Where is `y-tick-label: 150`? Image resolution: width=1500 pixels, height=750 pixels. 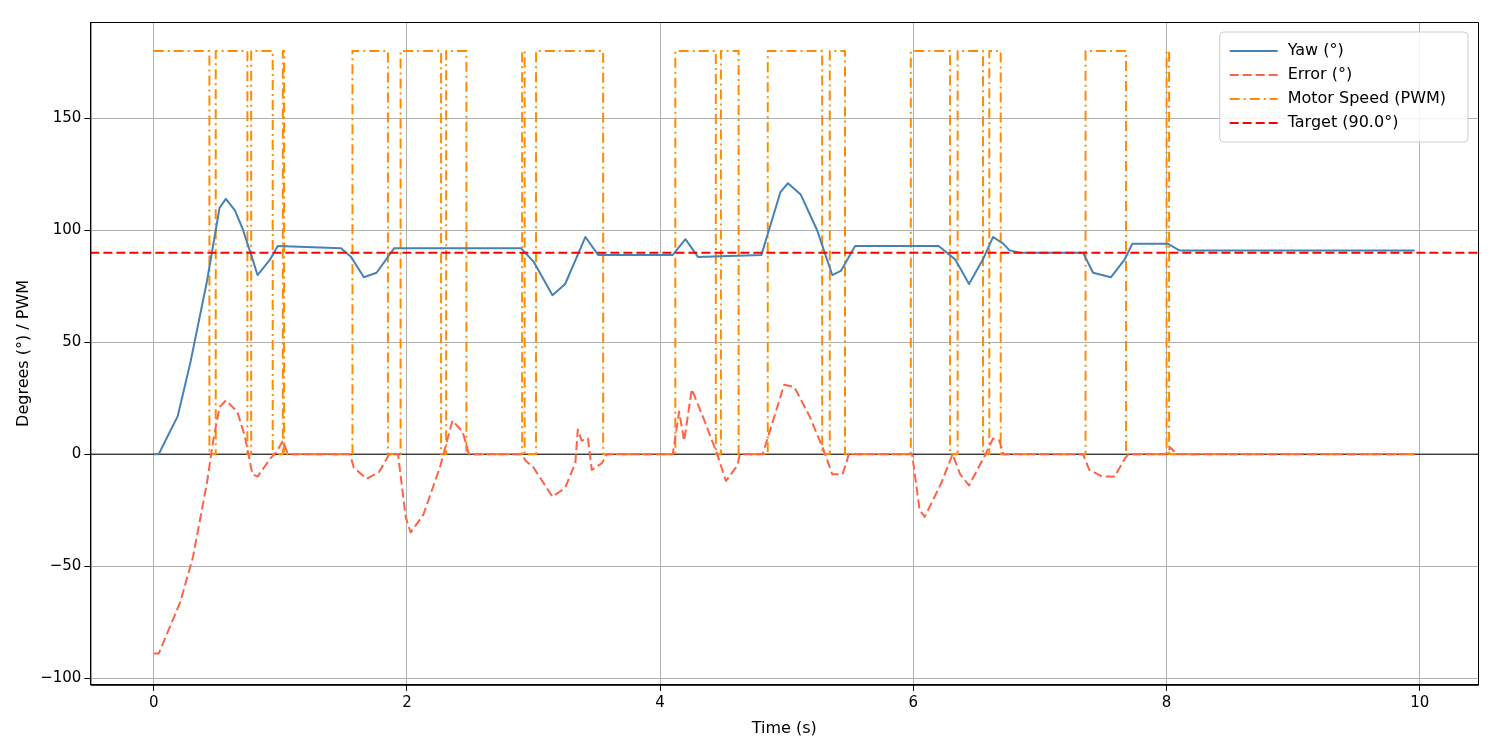 y-tick-label: 150 is located at coordinates (67, 117).